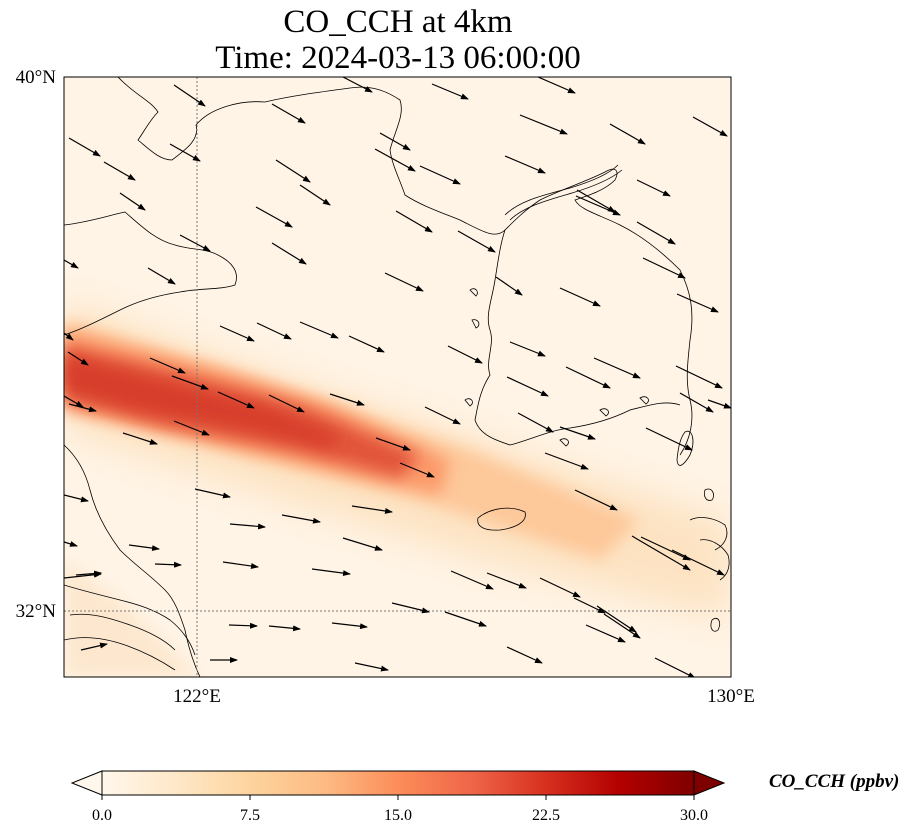 This screenshot has width=921, height=836. I want to click on colorbar-tick-label: 15.0, so click(398, 815).